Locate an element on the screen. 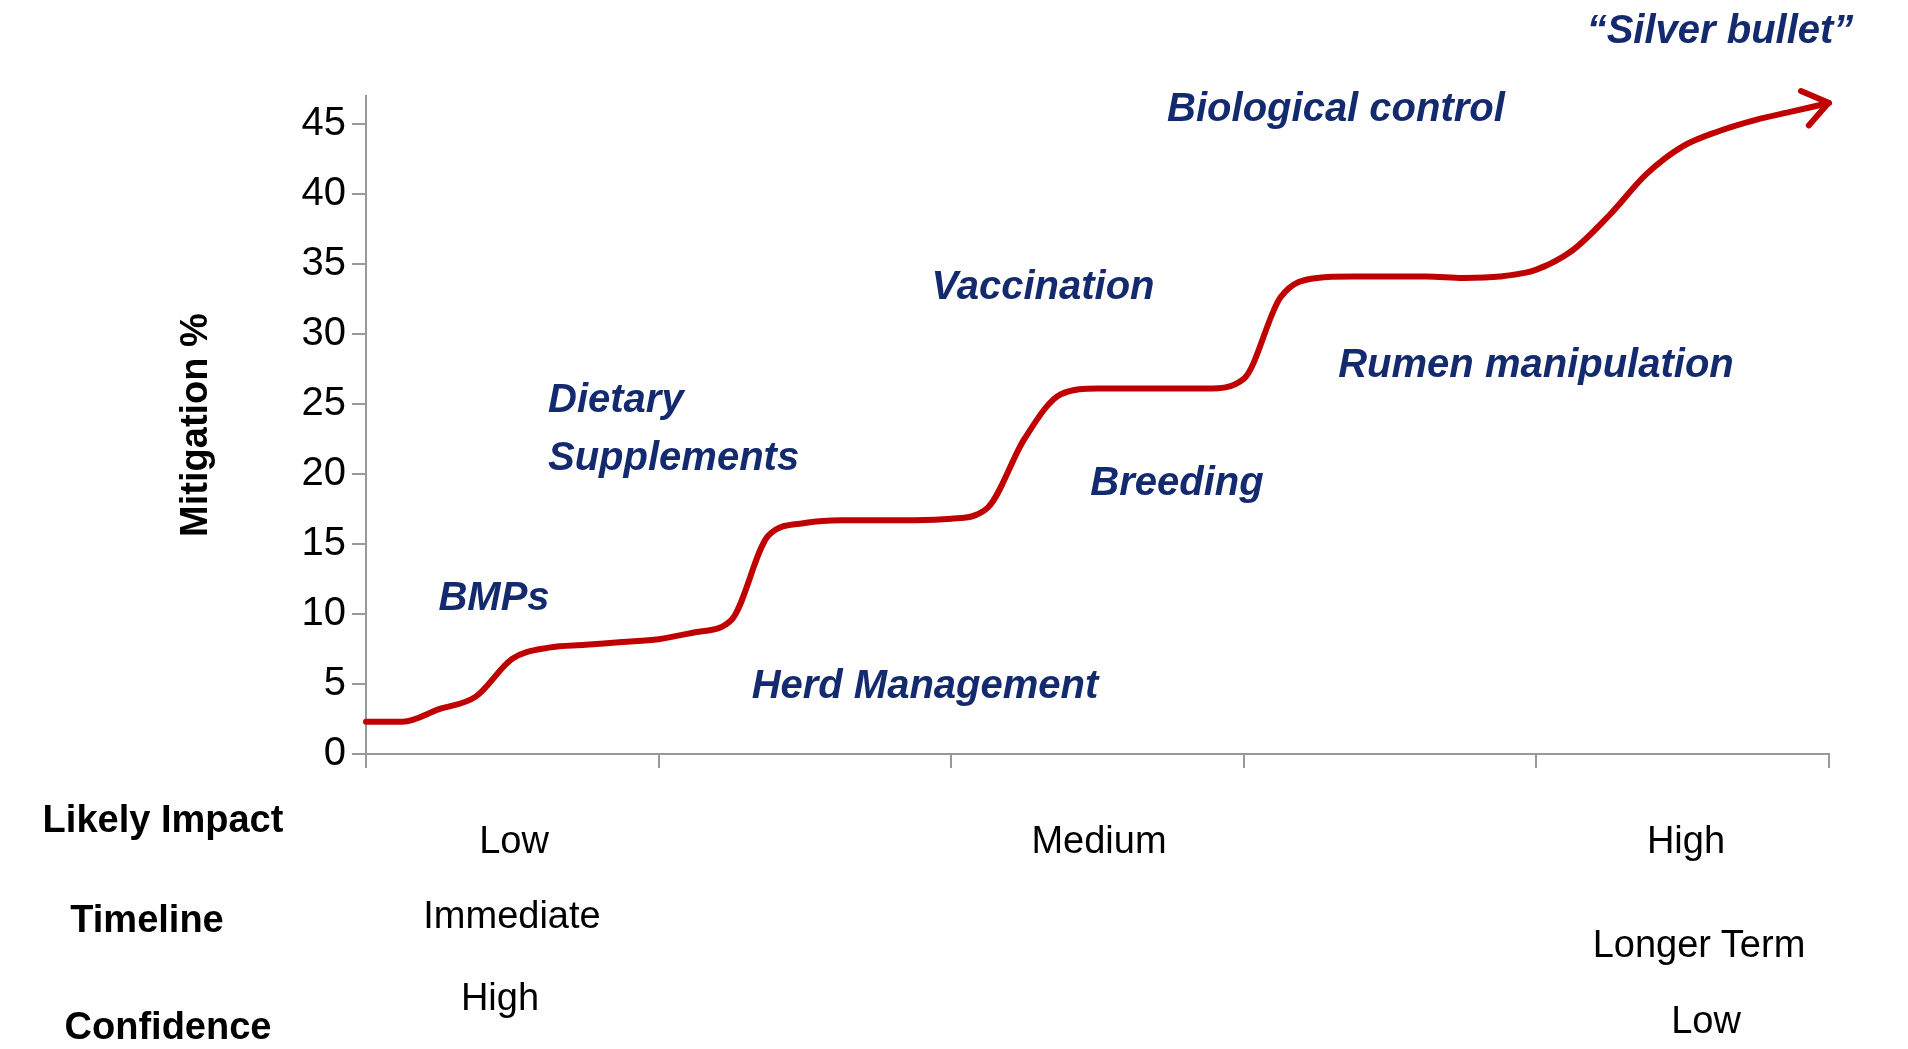 The image size is (1908, 1049). y-tick-label: 25 is located at coordinates (323, 401).